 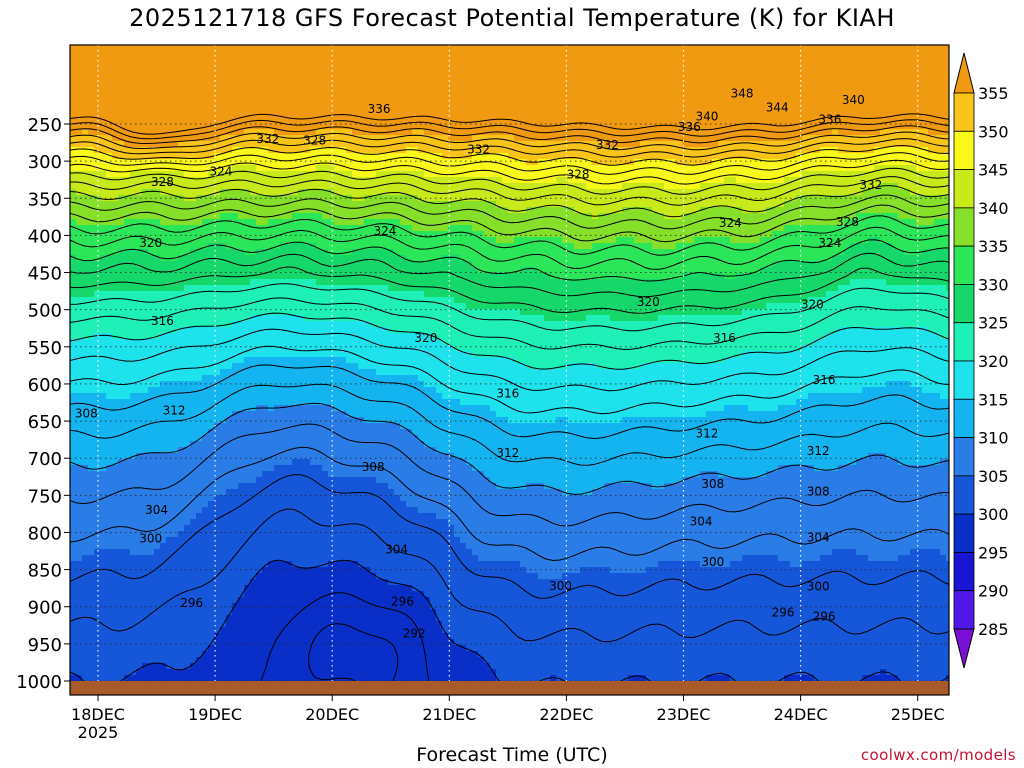 I want to click on contour-label: 348, so click(x=742, y=94).